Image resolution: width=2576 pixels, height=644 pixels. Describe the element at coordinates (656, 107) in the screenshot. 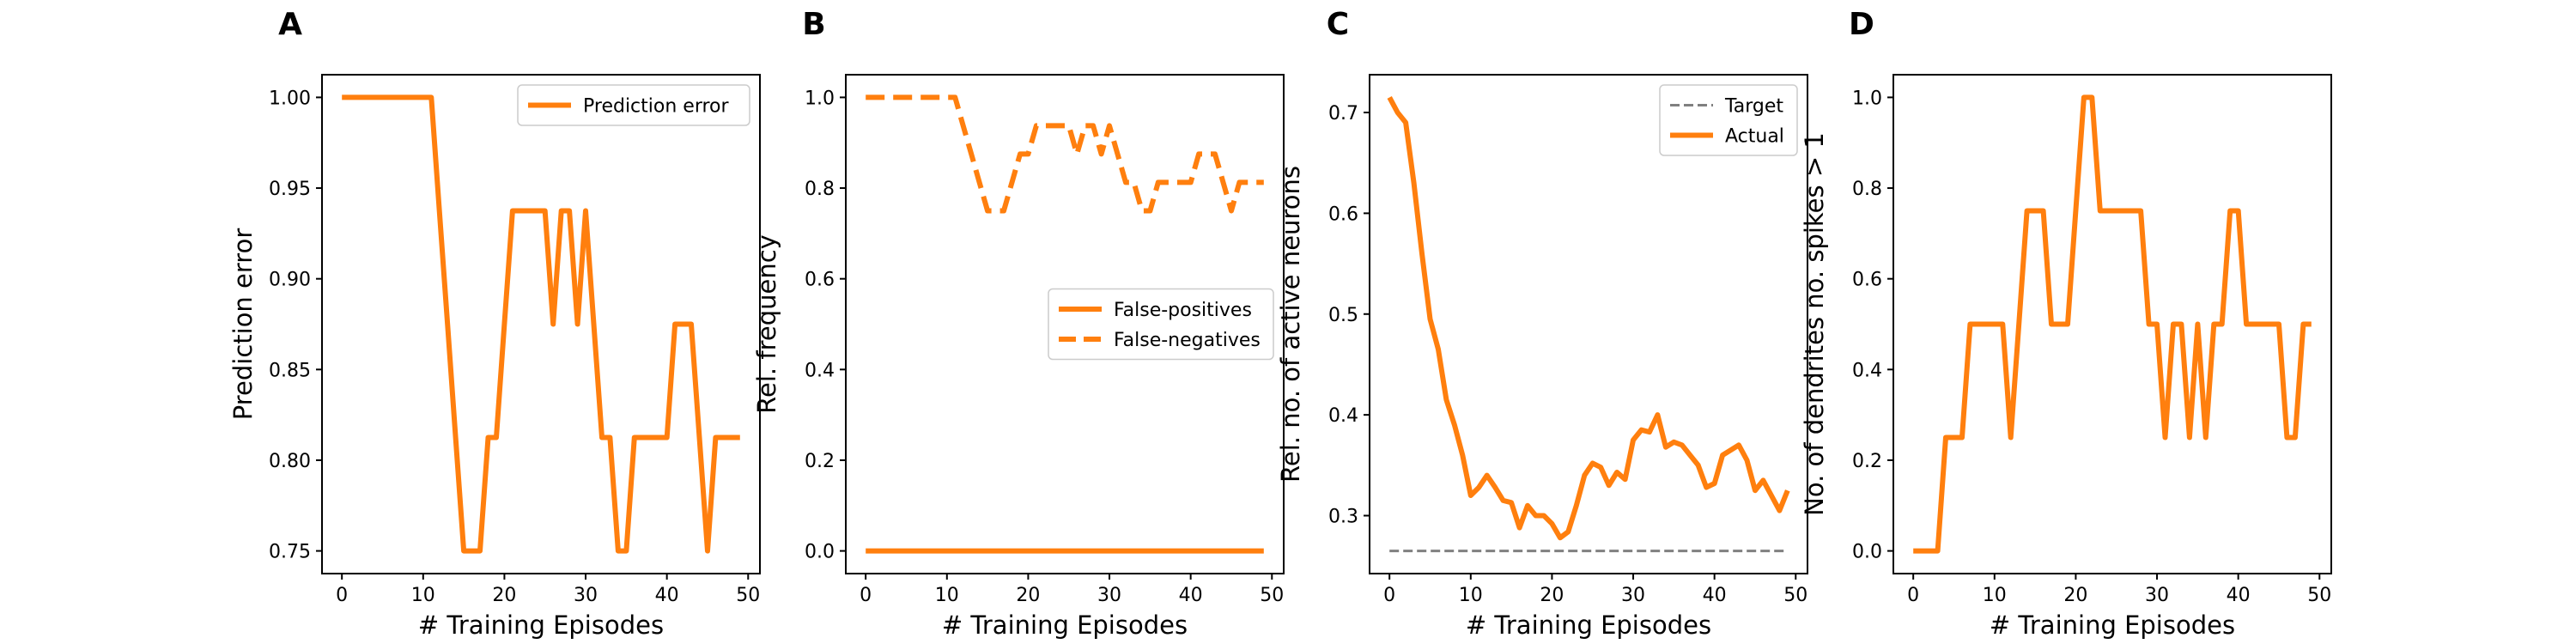

I see `legend-label: Prediction error` at that location.